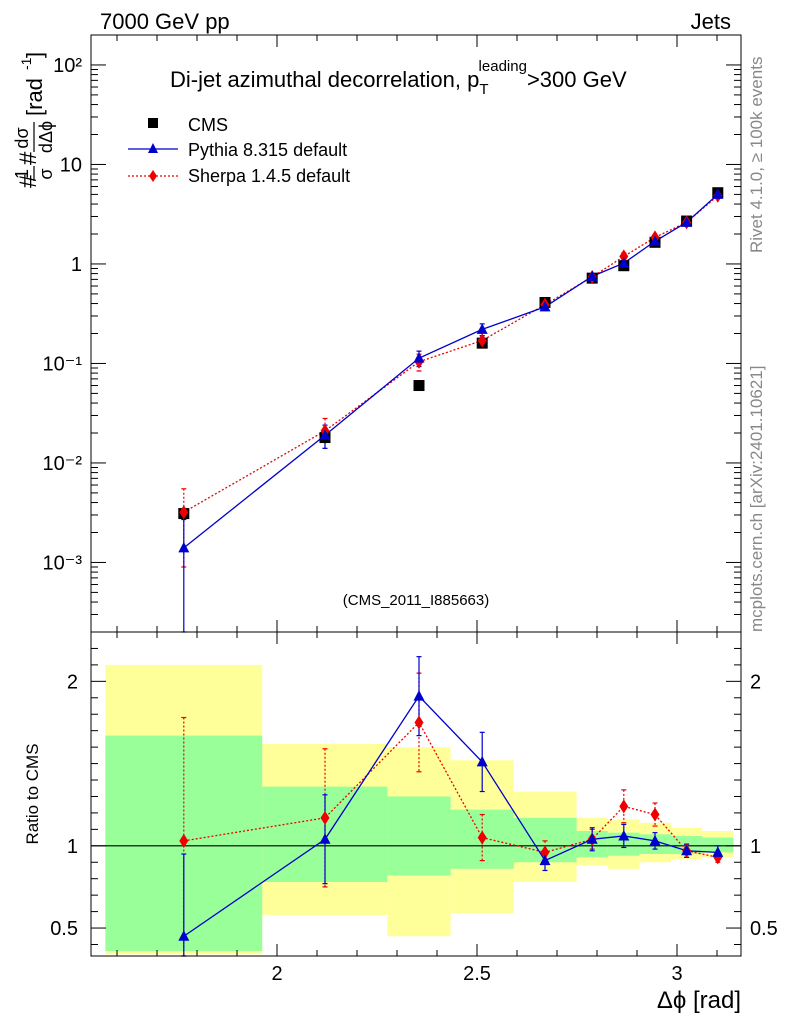 This screenshot has width=786, height=1024. What do you see at coordinates (165, 21) in the screenshot?
I see `header-energy-label: 7000 GeV pp` at bounding box center [165, 21].